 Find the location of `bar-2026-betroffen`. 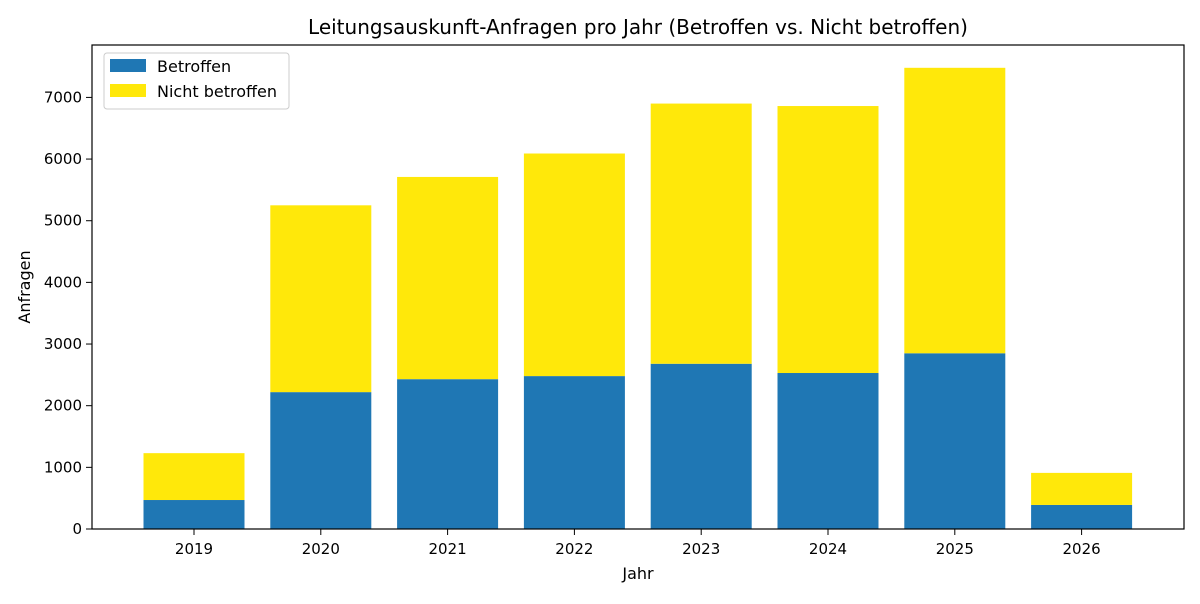

bar-2026-betroffen is located at coordinates (1082, 516).